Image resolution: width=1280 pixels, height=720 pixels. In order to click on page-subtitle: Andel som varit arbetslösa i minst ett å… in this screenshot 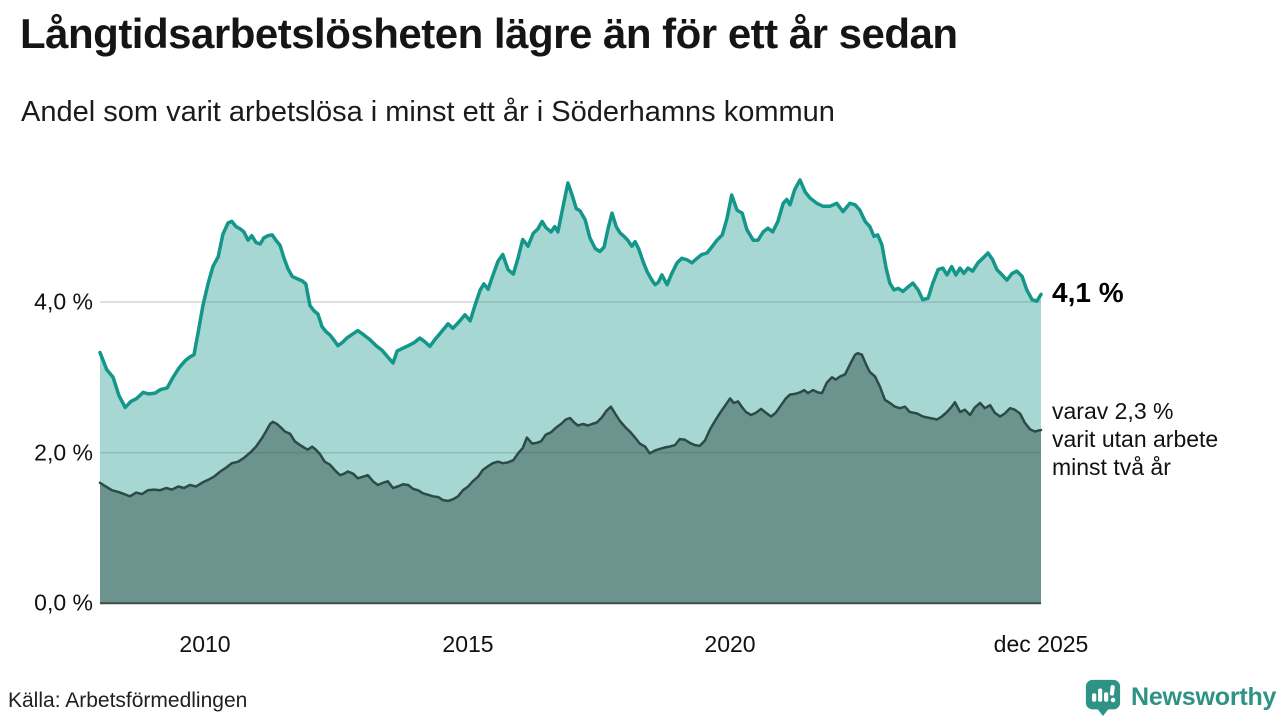, I will do `click(428, 112)`.